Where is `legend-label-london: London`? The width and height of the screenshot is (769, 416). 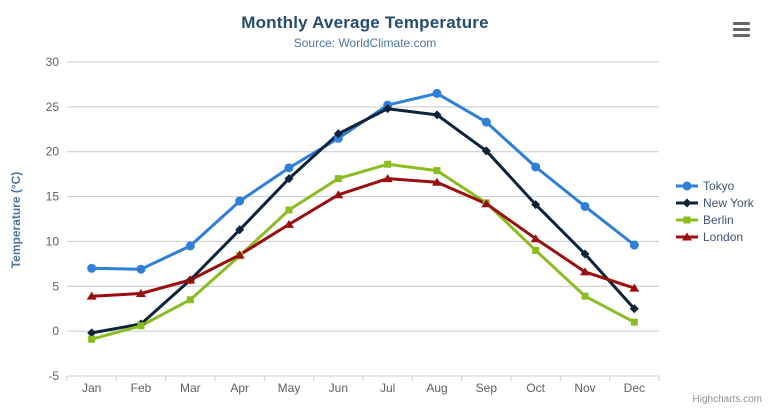 legend-label-london: London is located at coordinates (723, 236).